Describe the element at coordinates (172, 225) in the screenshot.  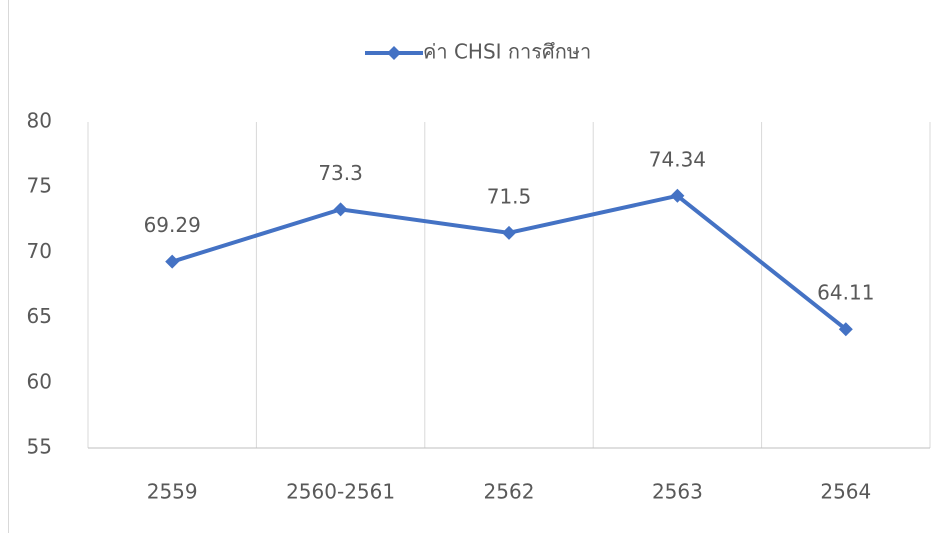
I see `data-label: 69.29` at that location.